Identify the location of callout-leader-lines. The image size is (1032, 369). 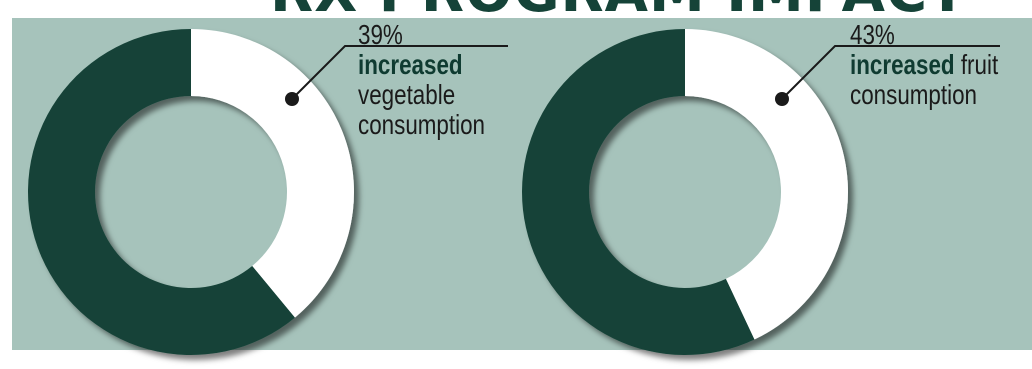
(642, 75).